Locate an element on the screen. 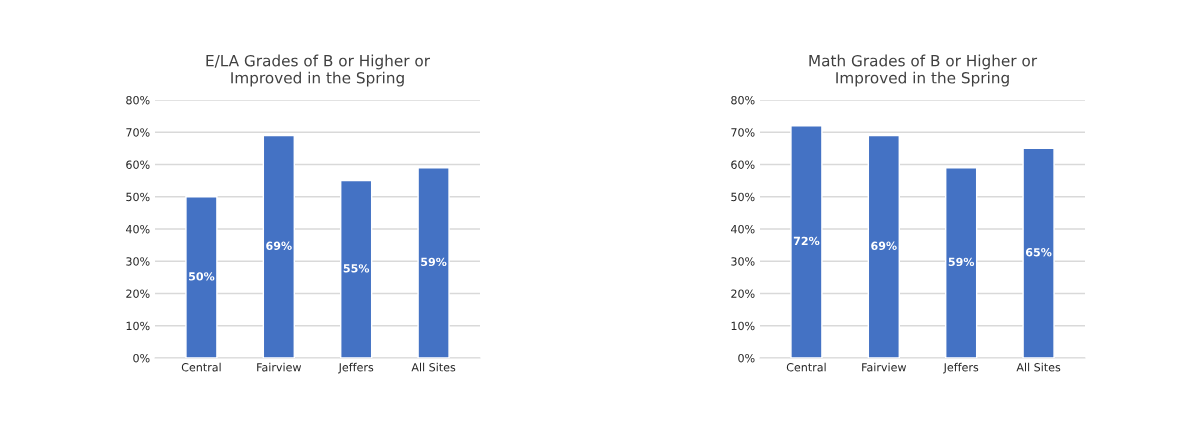  data-label: 72% is located at coordinates (806, 241).